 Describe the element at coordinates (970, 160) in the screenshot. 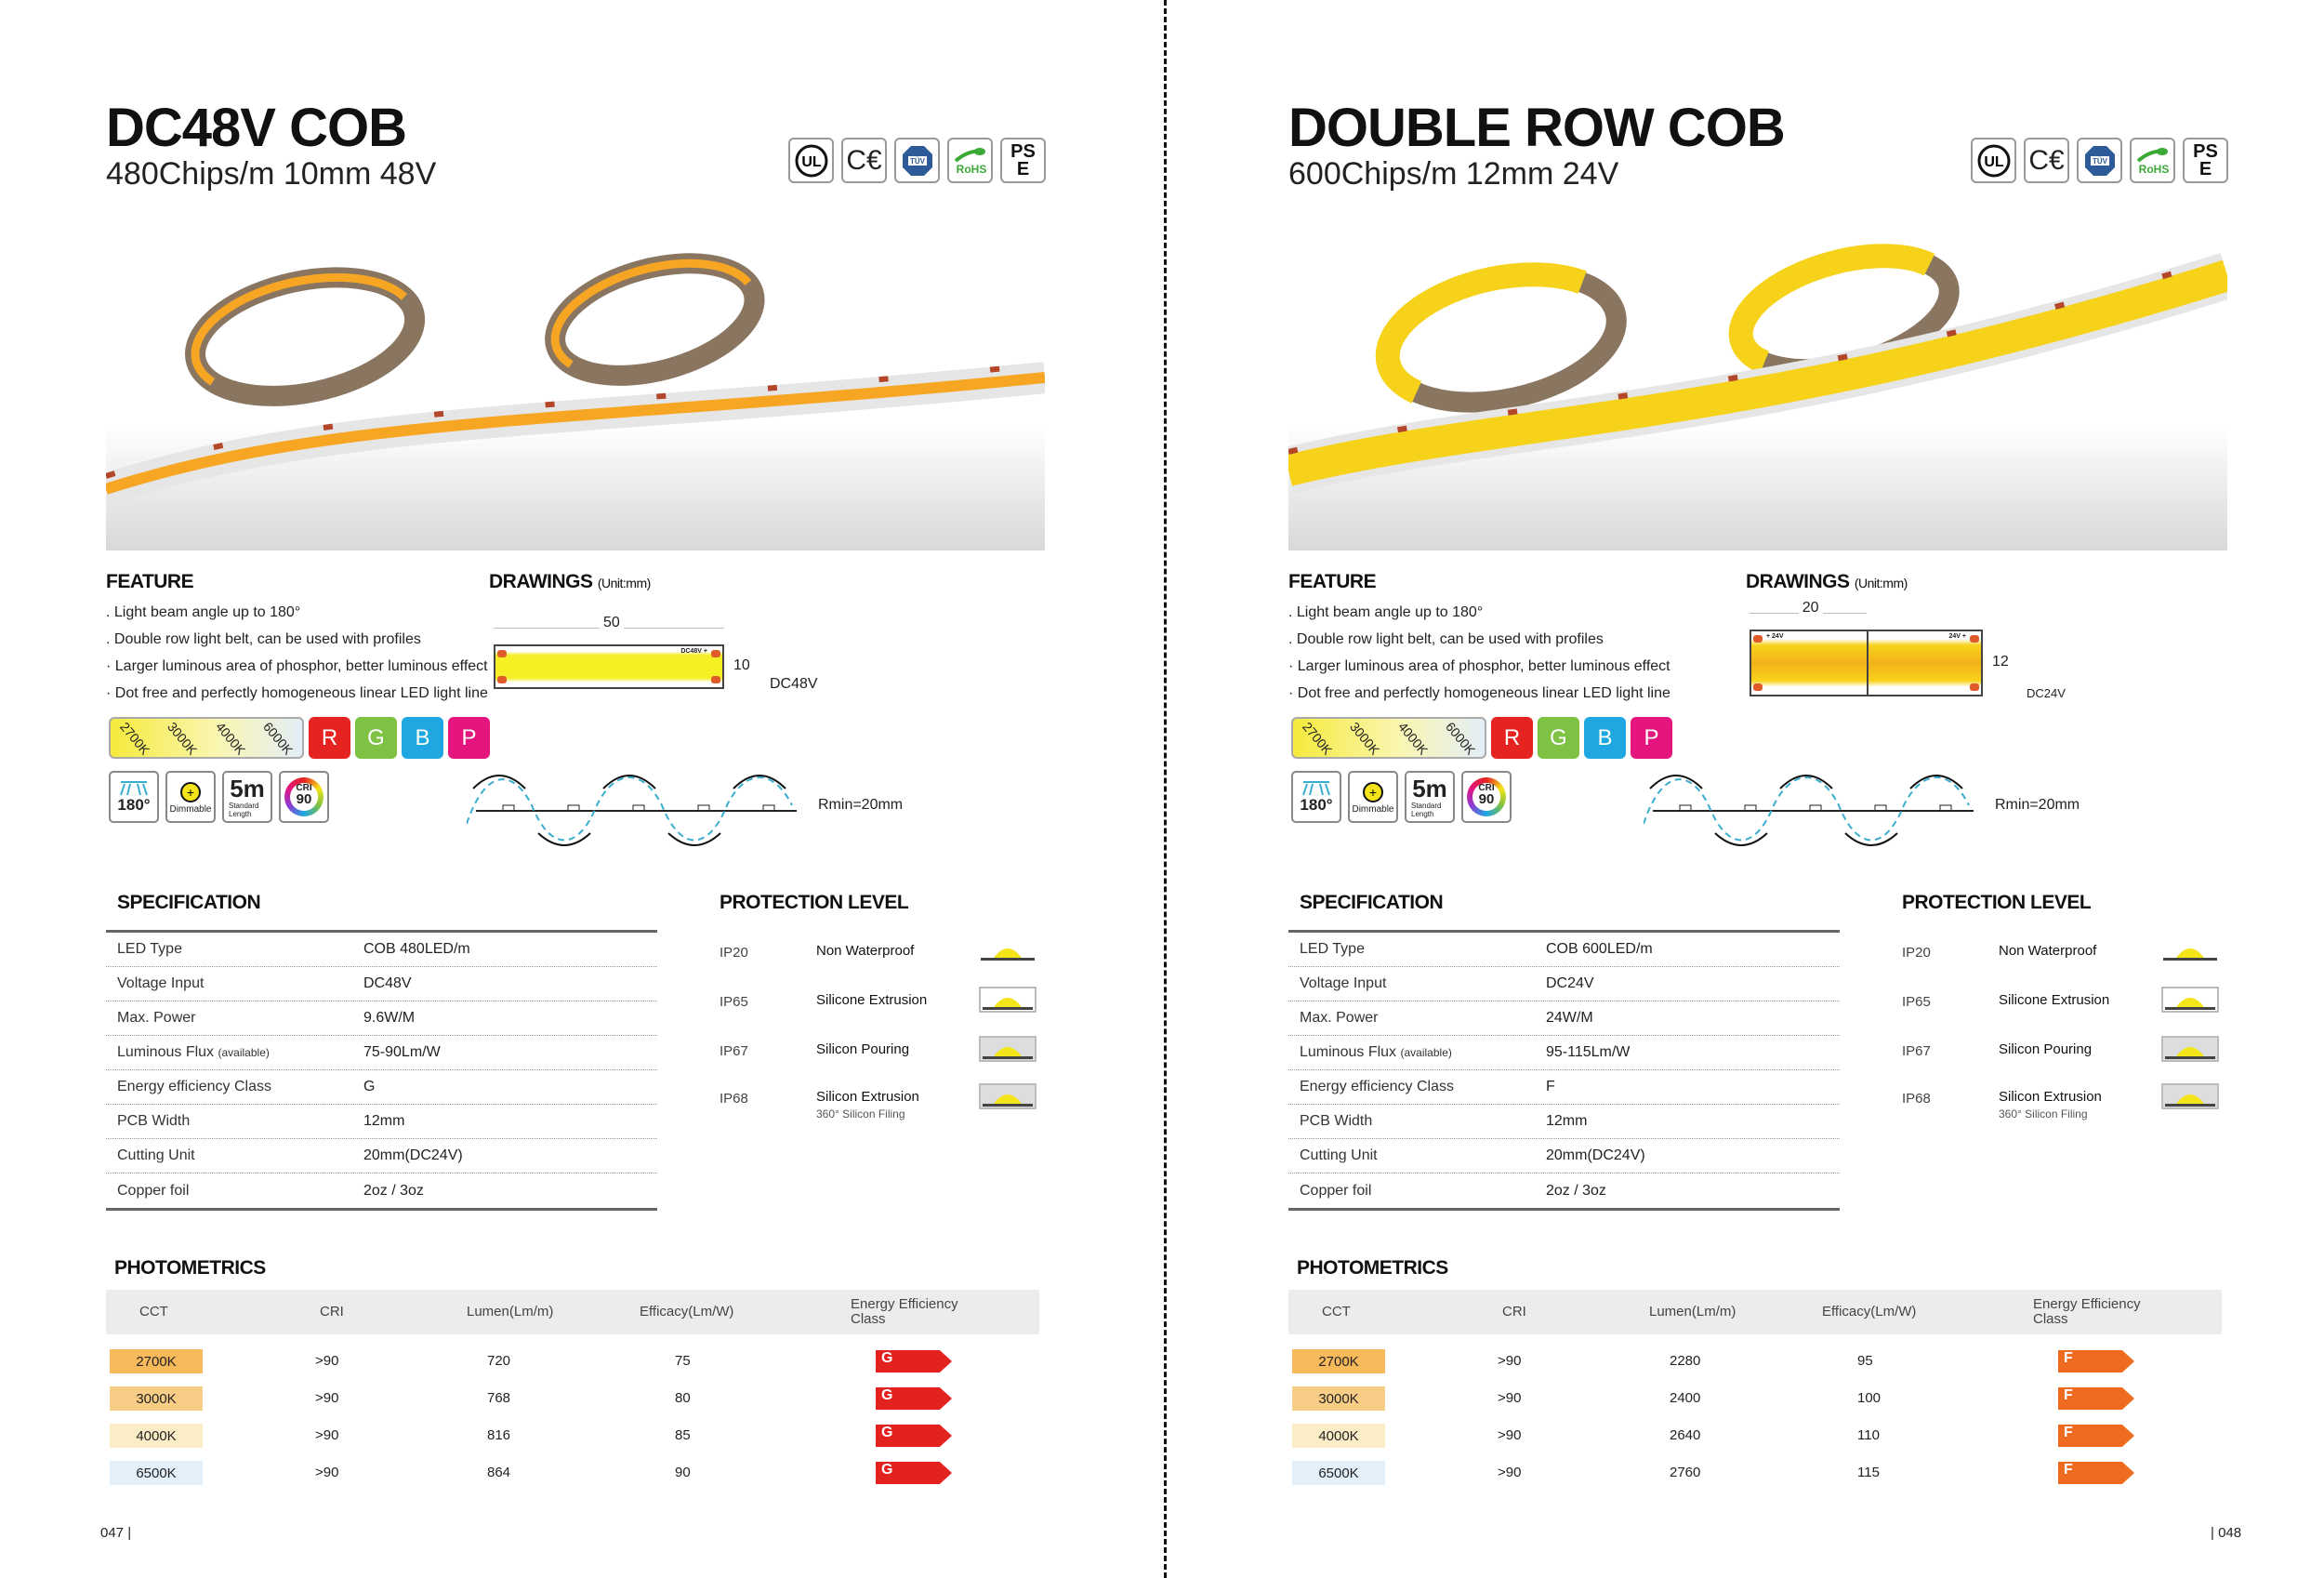

I see `rohs-cert-icon: RoHS` at that location.